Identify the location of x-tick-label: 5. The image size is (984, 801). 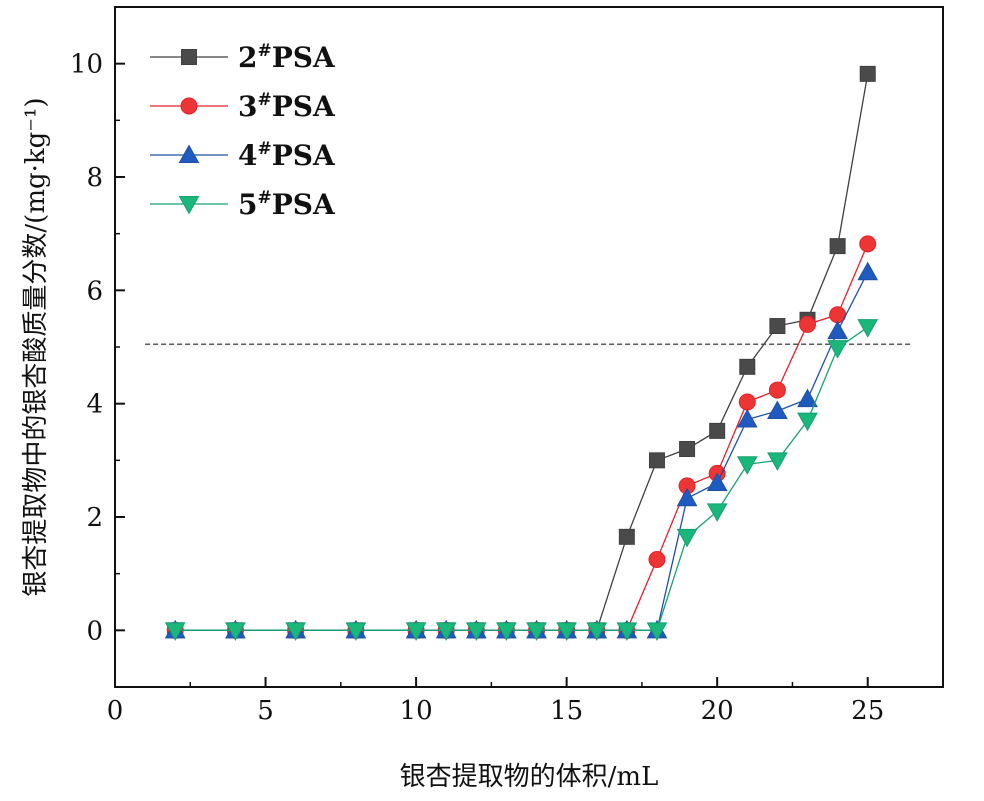
(265, 711).